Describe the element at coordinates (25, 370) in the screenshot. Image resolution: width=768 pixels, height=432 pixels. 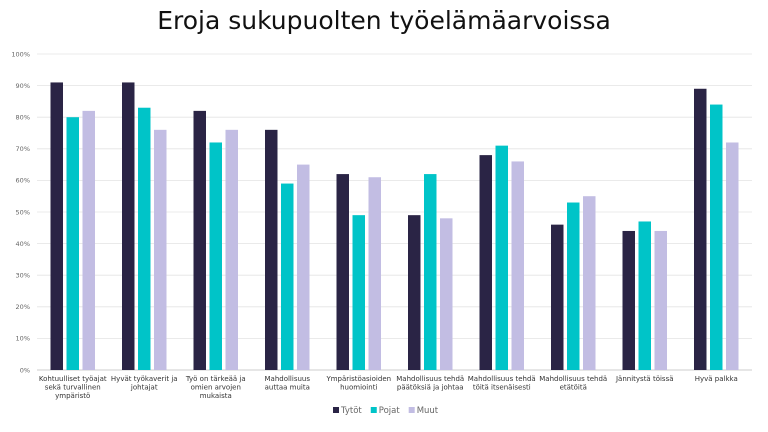
I see `y-tick-label: 0%` at that location.